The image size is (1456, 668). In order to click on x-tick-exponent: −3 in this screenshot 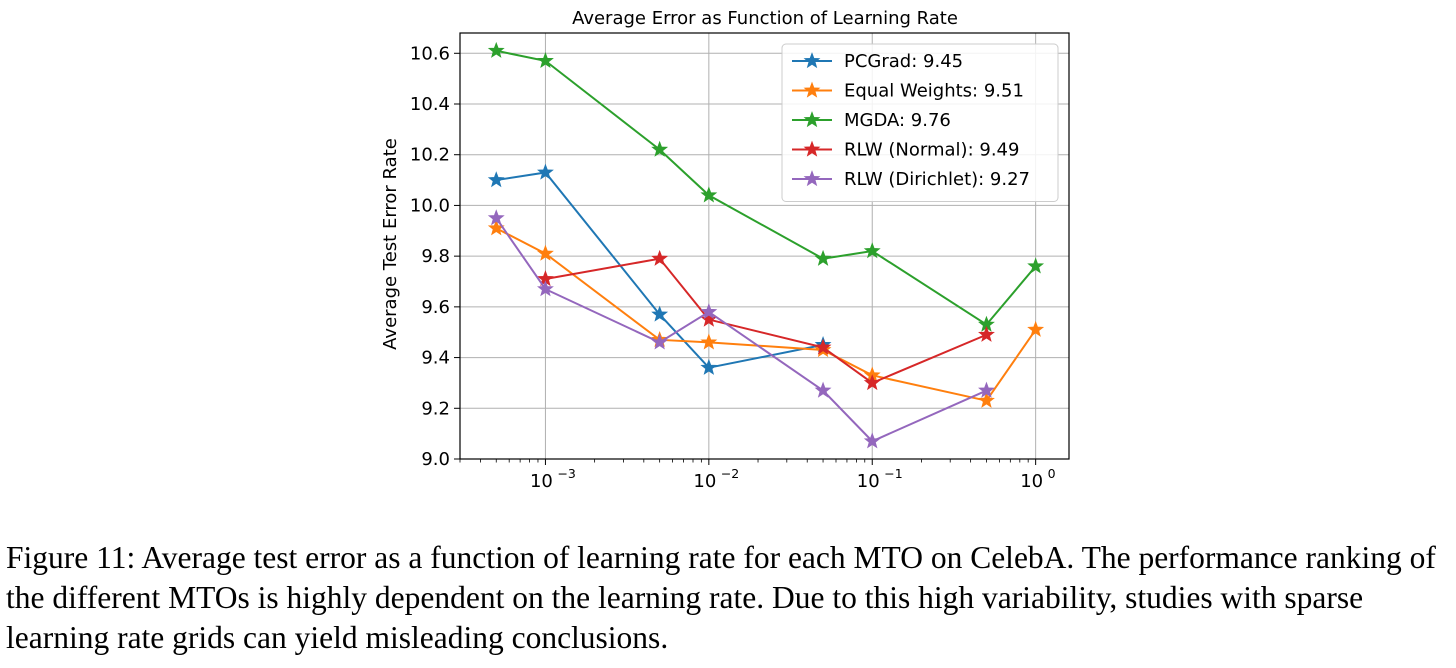, I will do `click(566, 473)`.